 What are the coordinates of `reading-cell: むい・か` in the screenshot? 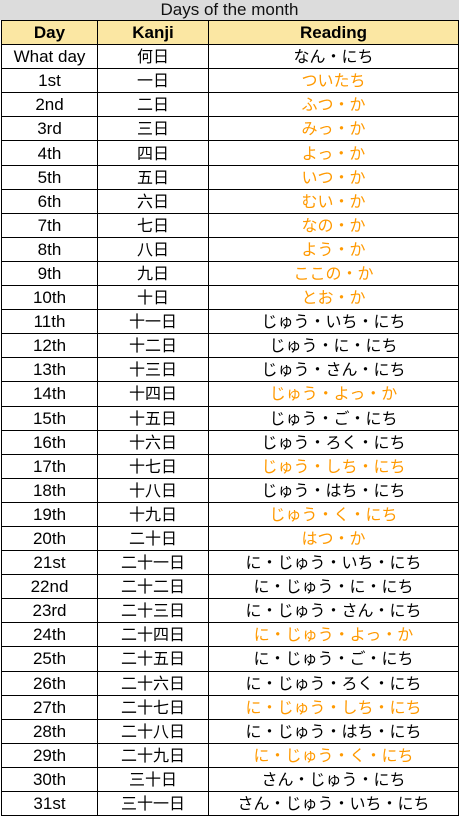 It's located at (333, 201).